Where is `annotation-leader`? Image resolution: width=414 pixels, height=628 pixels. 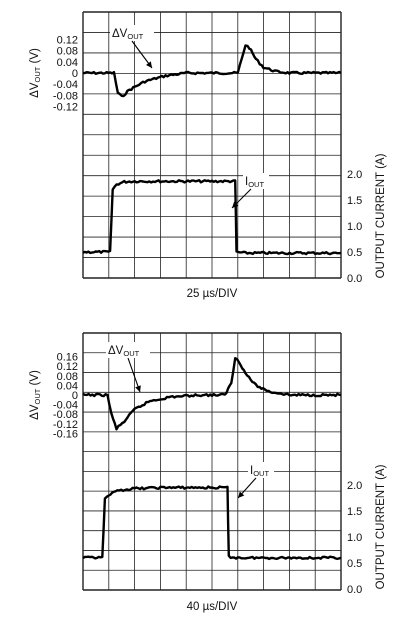 annotation-leader is located at coordinates (134, 375).